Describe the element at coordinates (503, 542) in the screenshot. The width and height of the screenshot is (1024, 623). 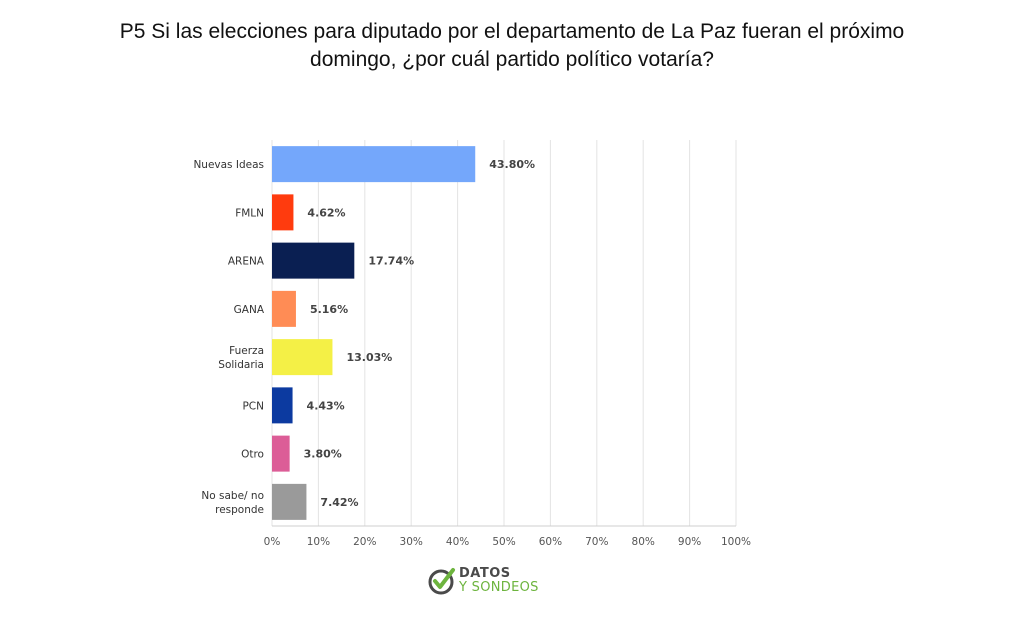
I see `x-tick-label-5: 50%` at that location.